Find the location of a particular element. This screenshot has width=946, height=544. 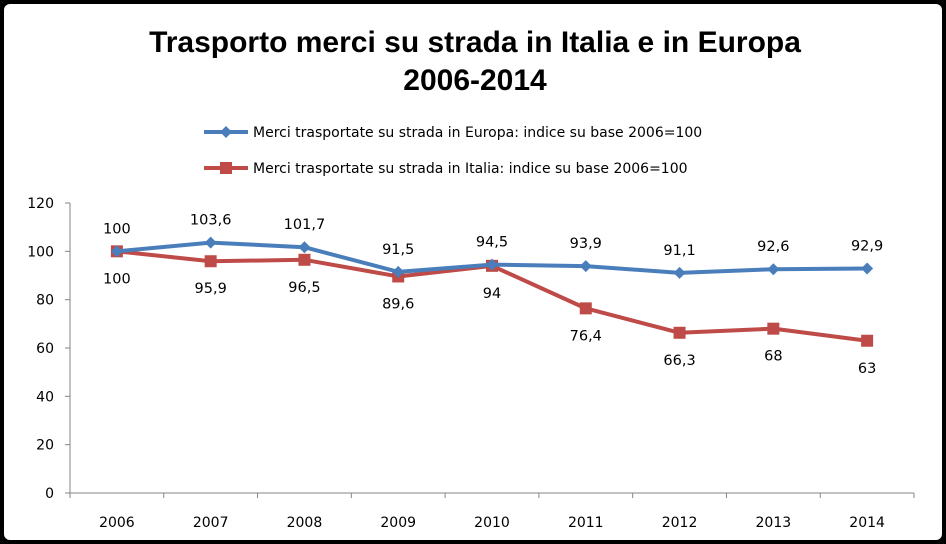

y-tick-label: 120 is located at coordinates (40, 204).